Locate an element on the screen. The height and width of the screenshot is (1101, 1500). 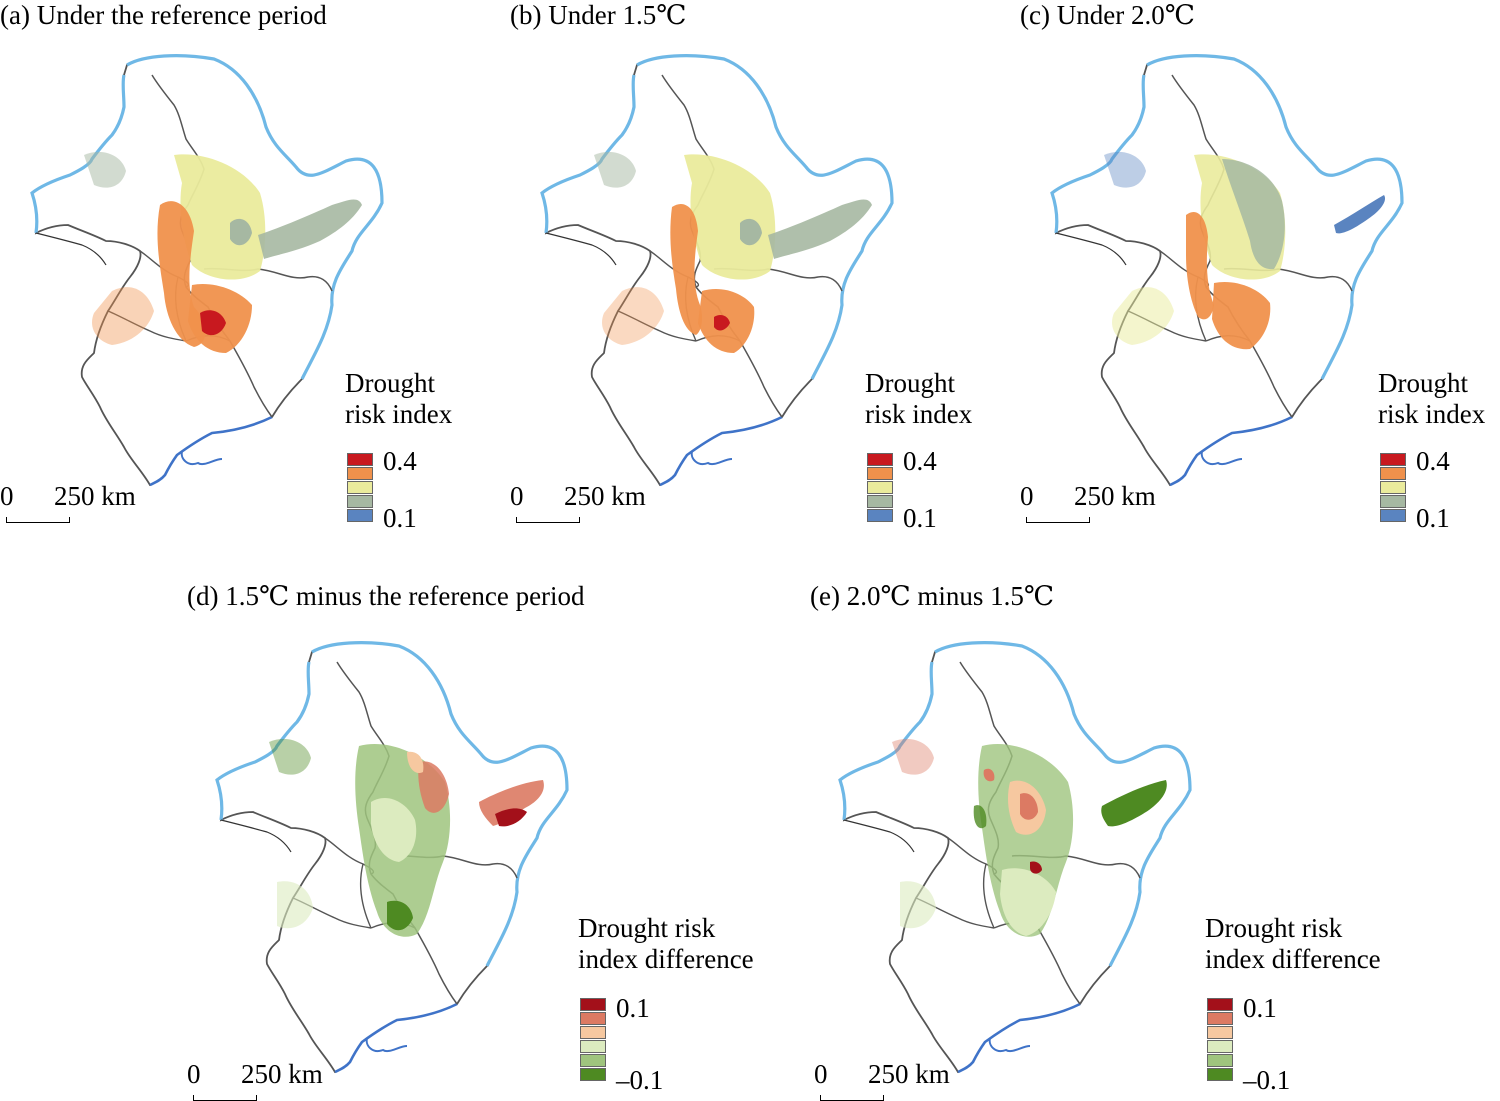
region-red-center is located at coordinates (433, 787).